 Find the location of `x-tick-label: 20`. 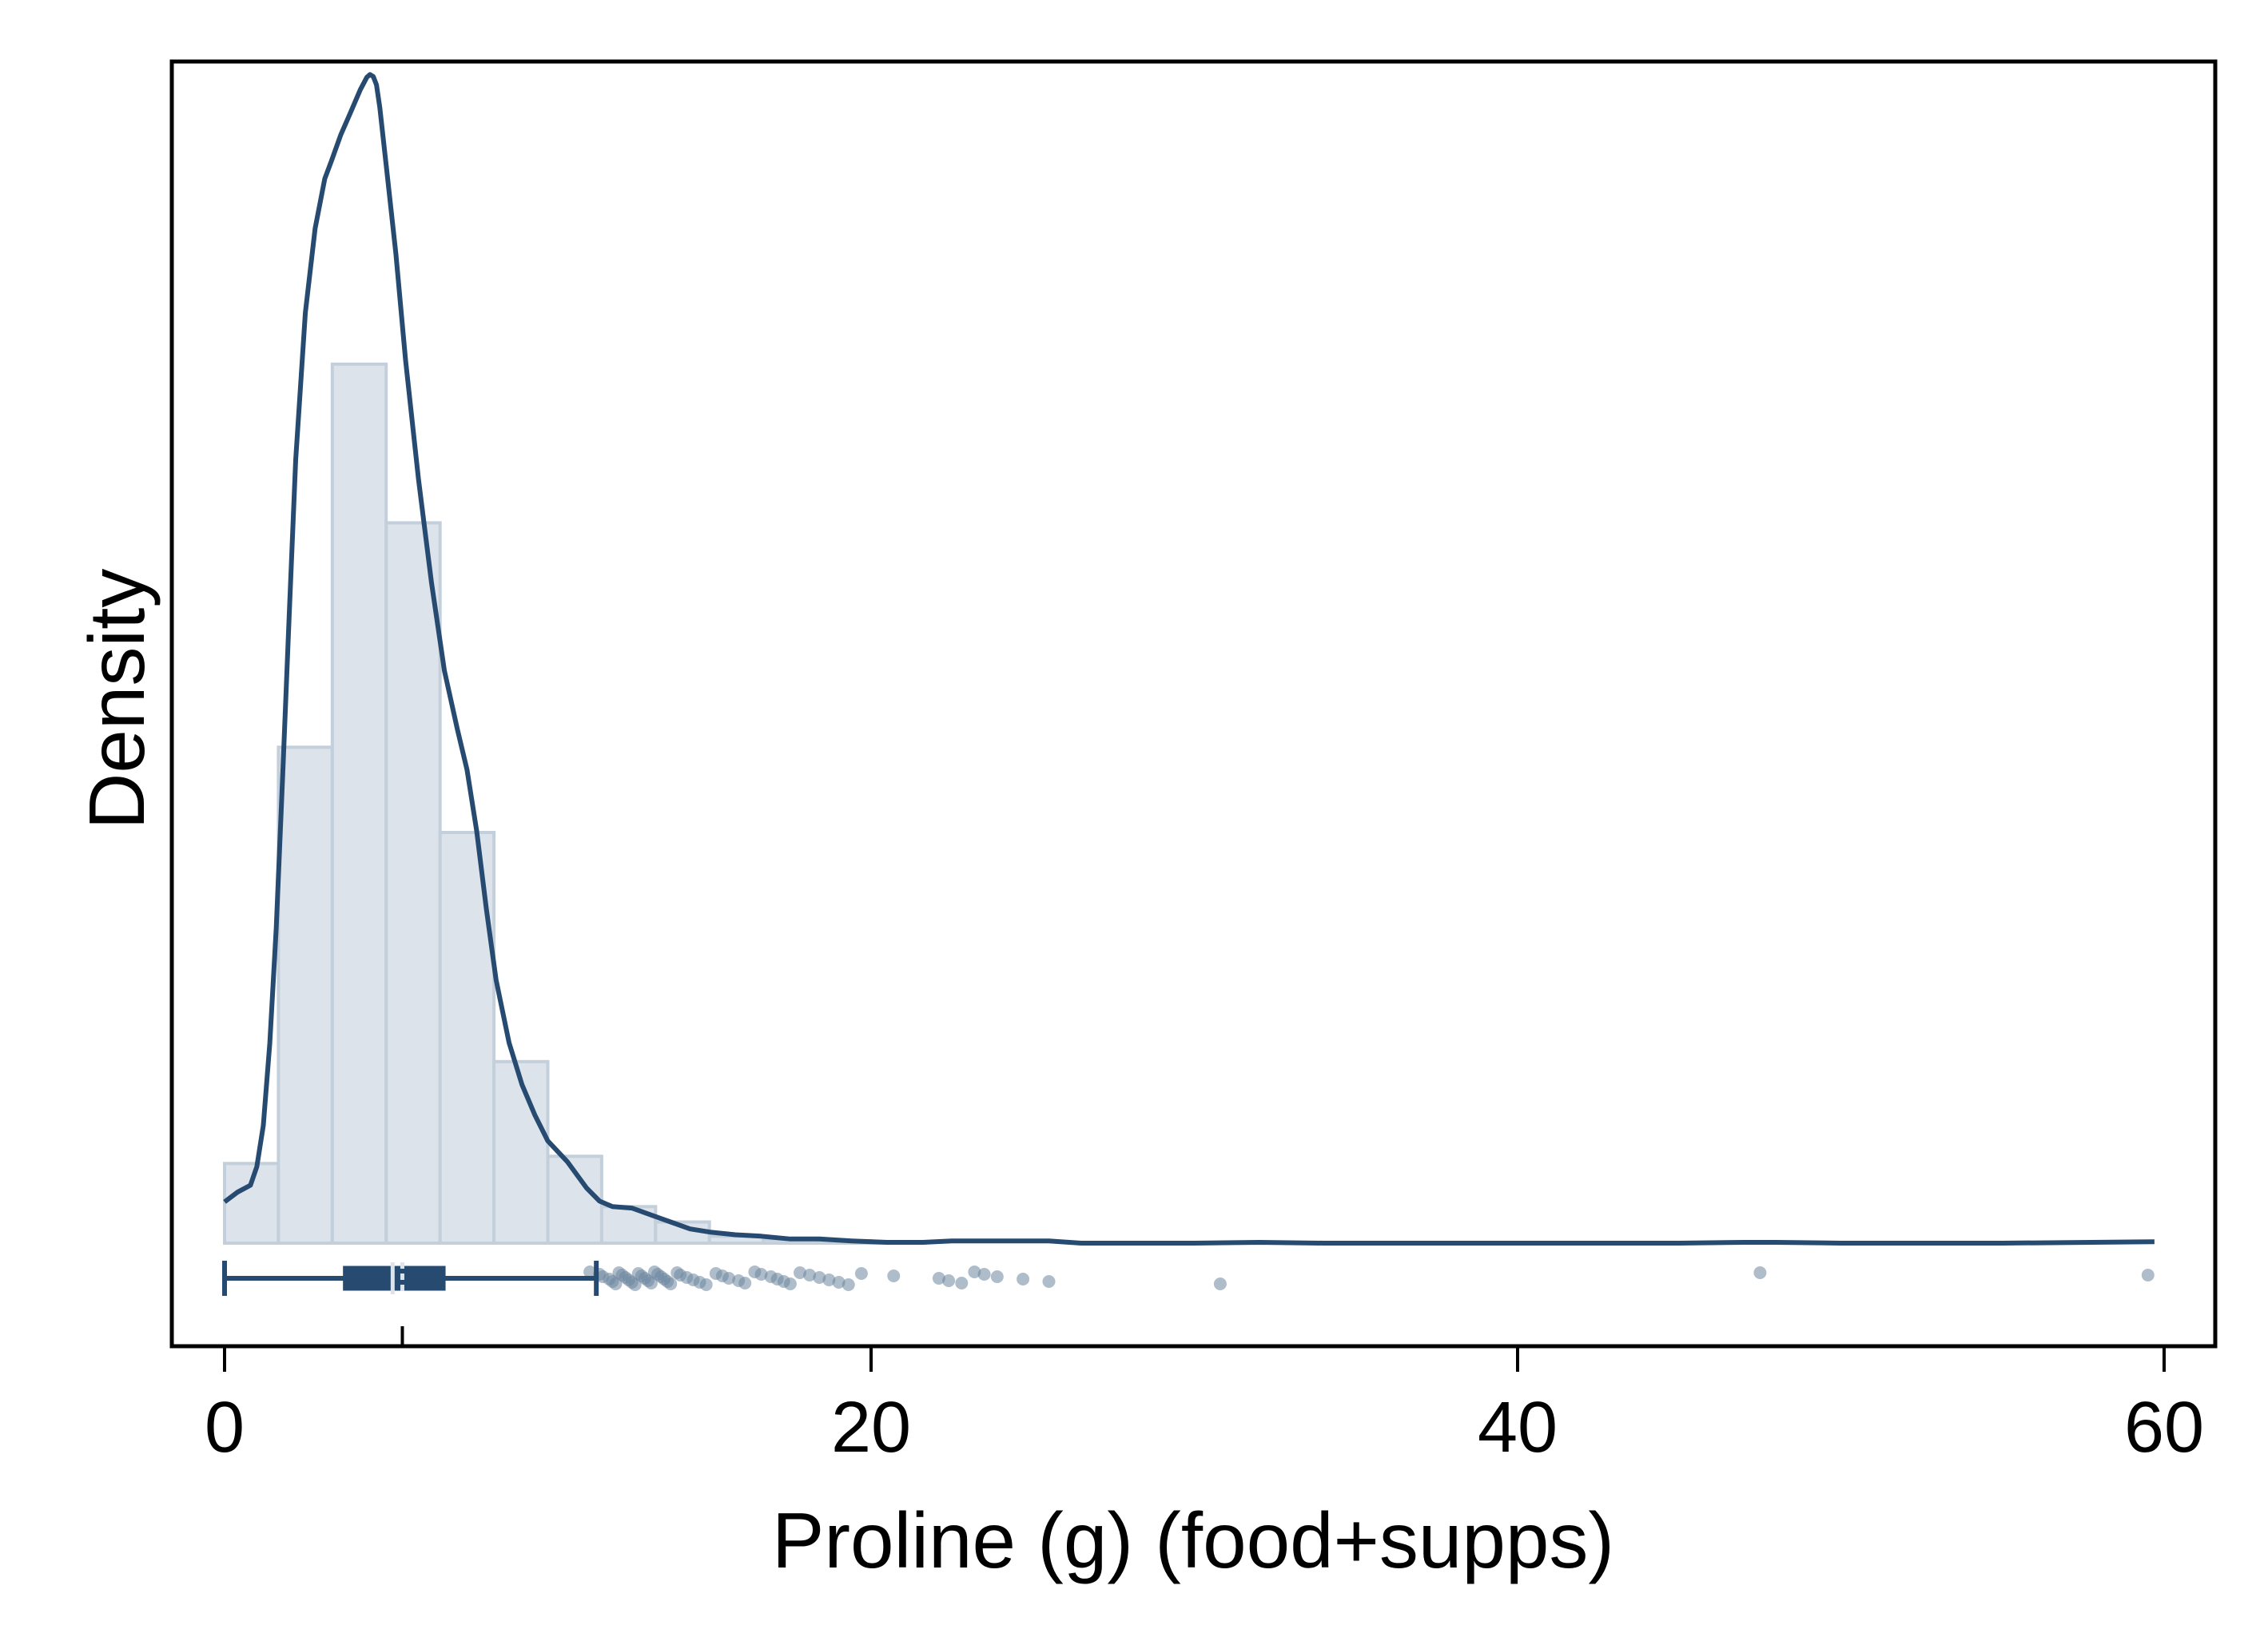

x-tick-label: 20 is located at coordinates (871, 1428).